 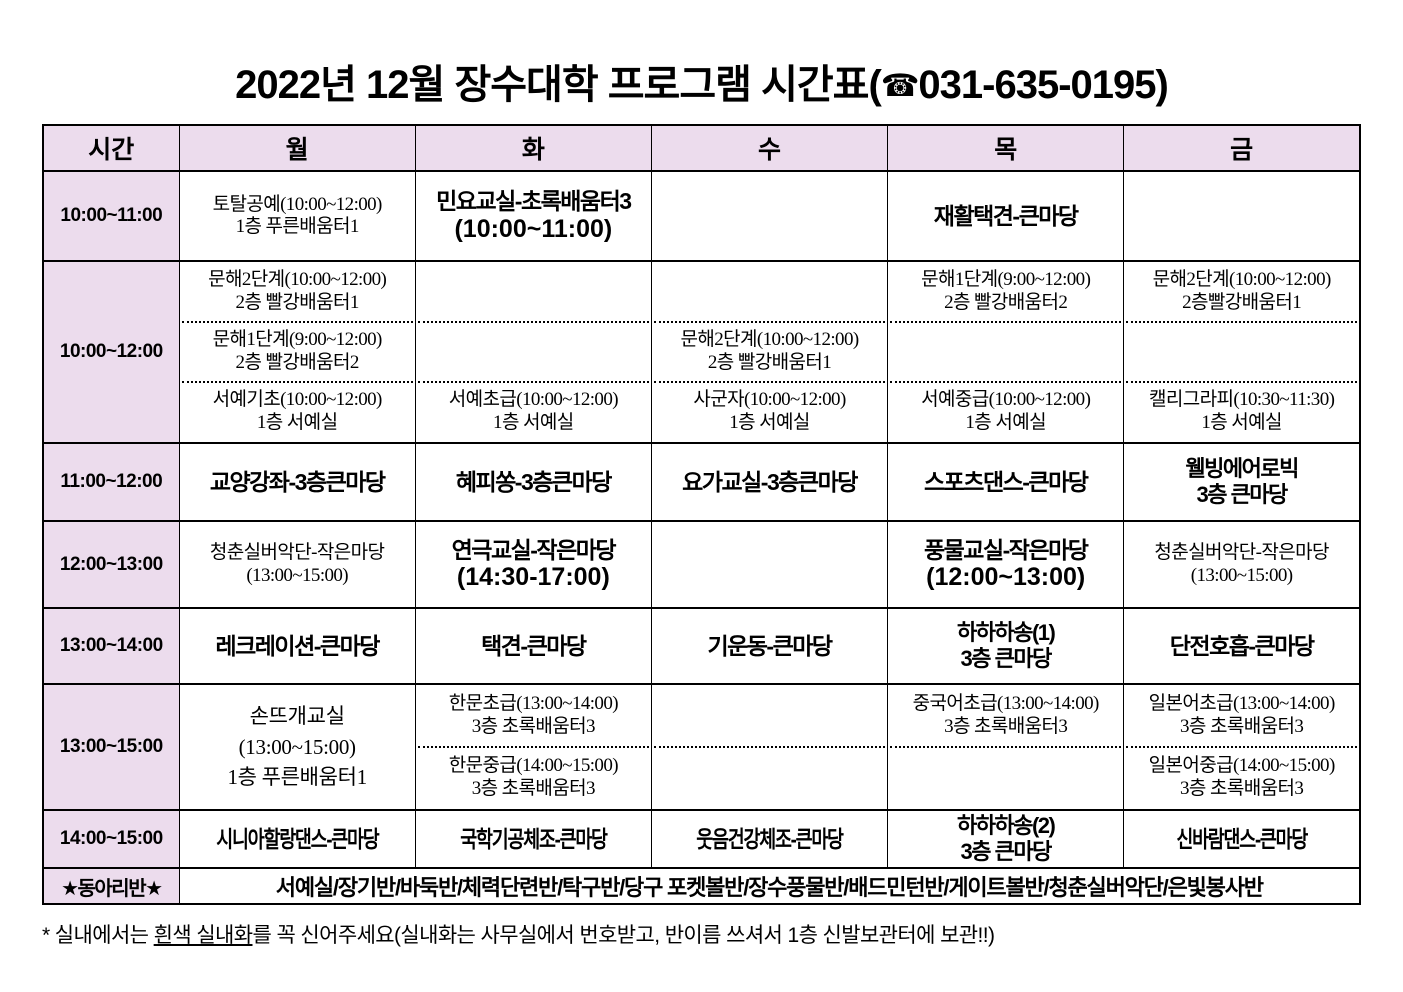 I want to click on sub-cell: 한문초급(13:00~14:00) 3층 초록배움터3, so click(x=533, y=717).